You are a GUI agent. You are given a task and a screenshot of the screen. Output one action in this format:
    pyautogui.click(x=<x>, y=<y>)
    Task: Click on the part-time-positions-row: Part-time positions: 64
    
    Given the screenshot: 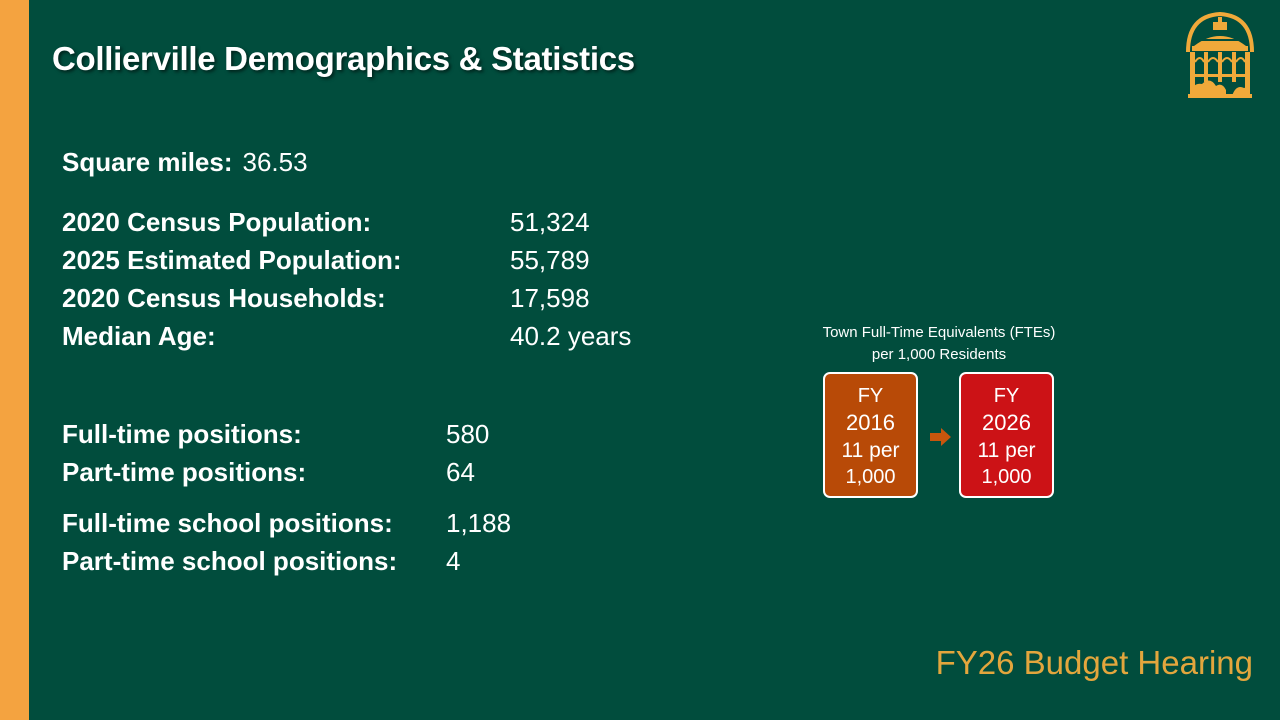 What is the action you would take?
    pyautogui.click(x=268, y=472)
    